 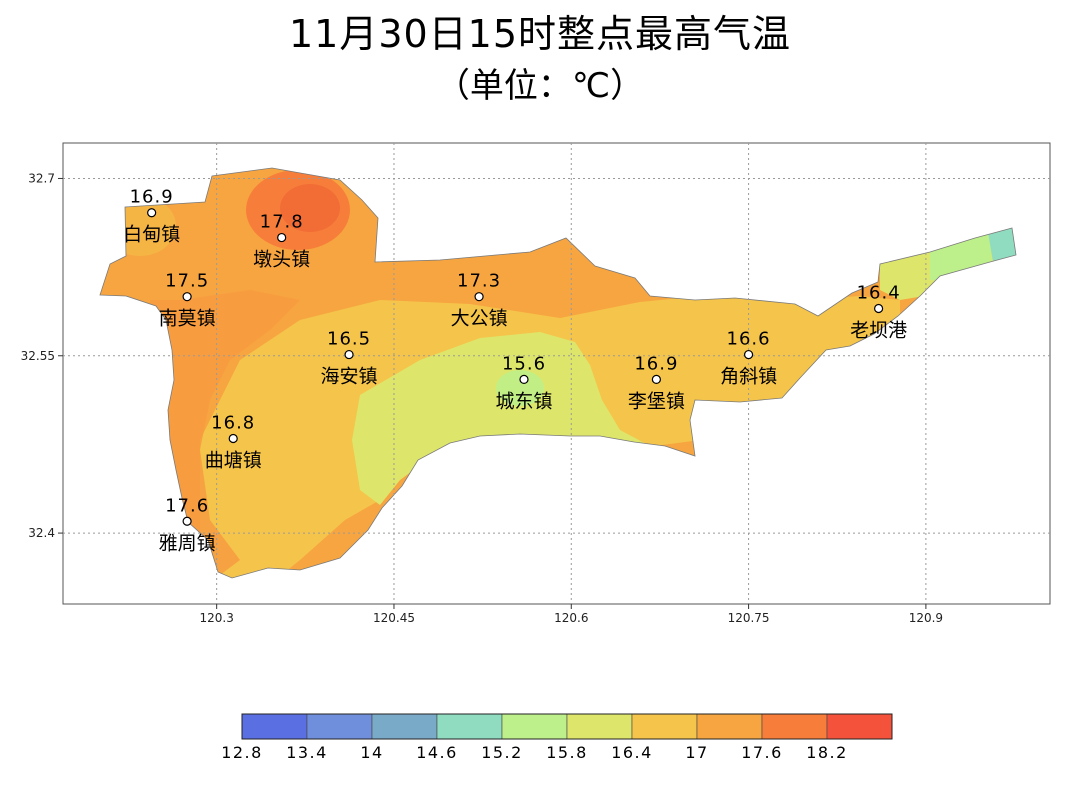 I want to click on colorbar-label: 15.2, so click(x=502, y=752).